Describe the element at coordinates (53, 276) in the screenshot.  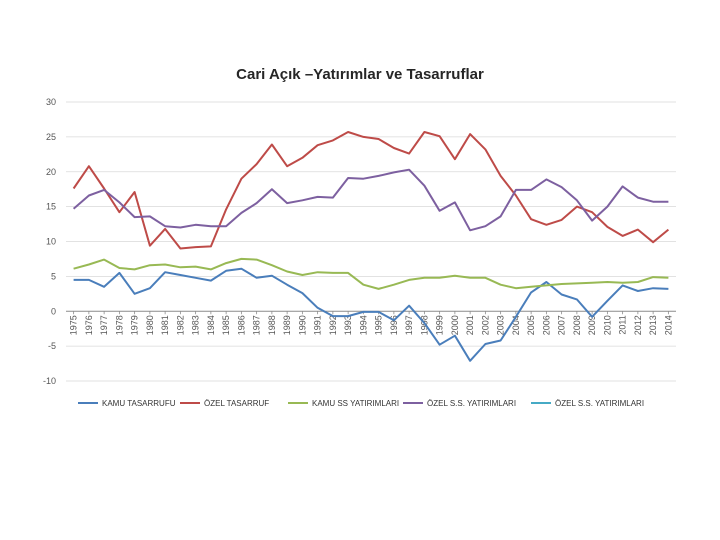
I see `y-tick-label: 5` at that location.